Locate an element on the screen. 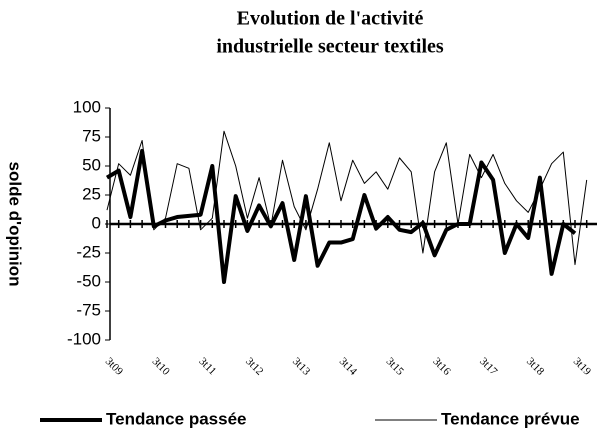  y-tick-label: 75 is located at coordinates (91, 135).